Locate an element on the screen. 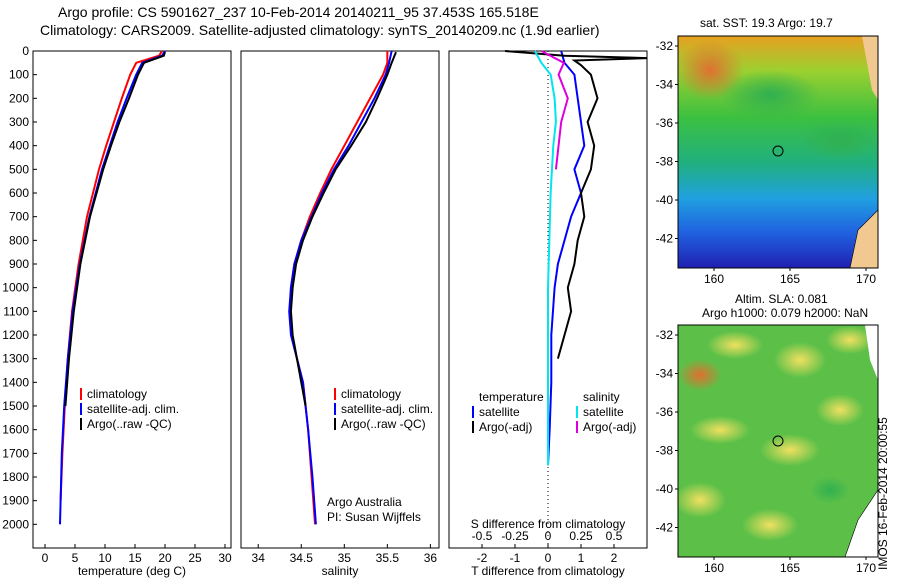  y-tick-label: 500 is located at coordinates (19, 169).